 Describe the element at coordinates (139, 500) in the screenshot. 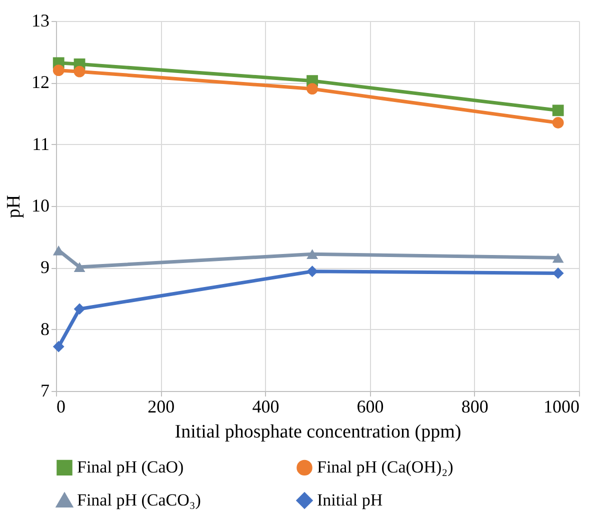

I see `legend-label: Final pH (CaCO₃)` at that location.